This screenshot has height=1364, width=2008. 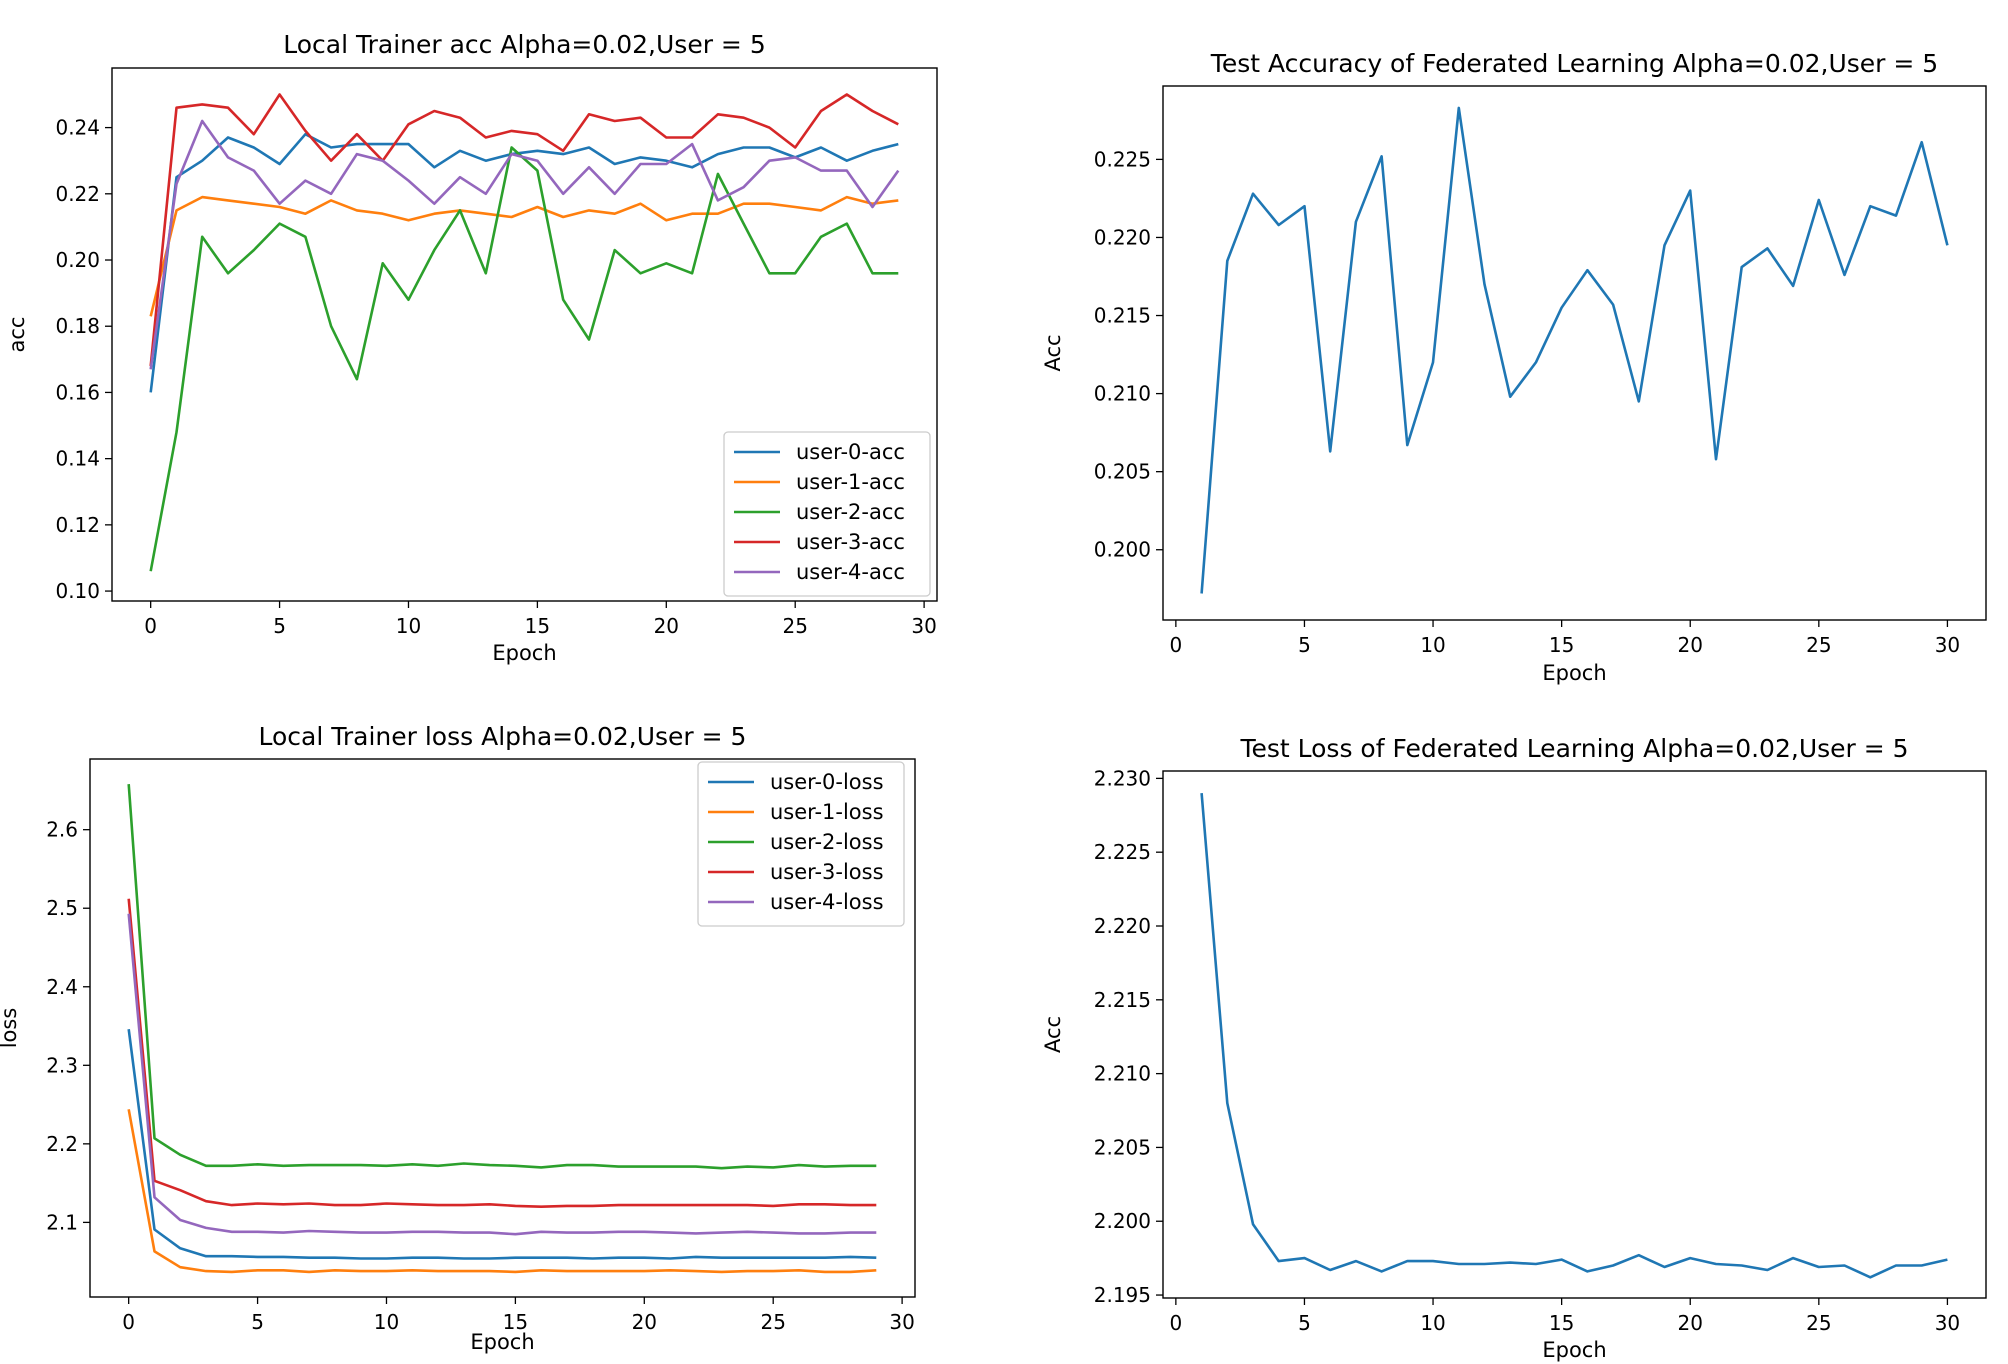 What do you see at coordinates (503, 736) in the screenshot?
I see `chart-title: Local Trainer loss Alpha=0.02,User = 5` at bounding box center [503, 736].